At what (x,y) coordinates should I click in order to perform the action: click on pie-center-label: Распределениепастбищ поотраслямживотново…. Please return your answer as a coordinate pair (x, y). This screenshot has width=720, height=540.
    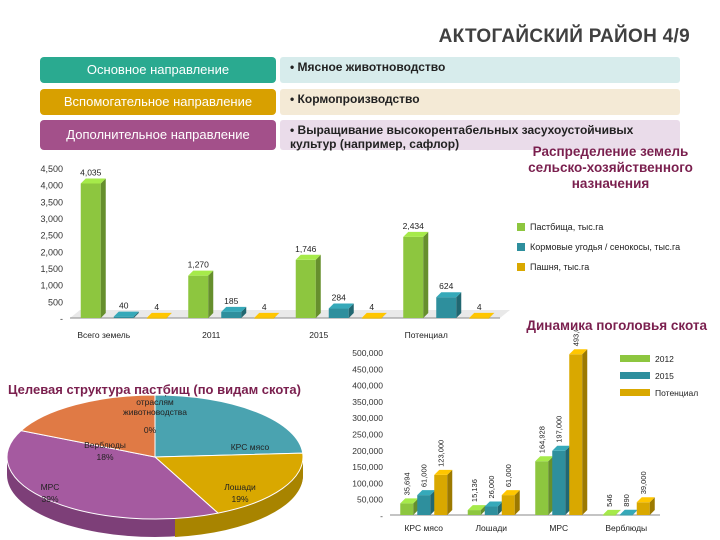
    Looking at the image, I should click on (155, 406).